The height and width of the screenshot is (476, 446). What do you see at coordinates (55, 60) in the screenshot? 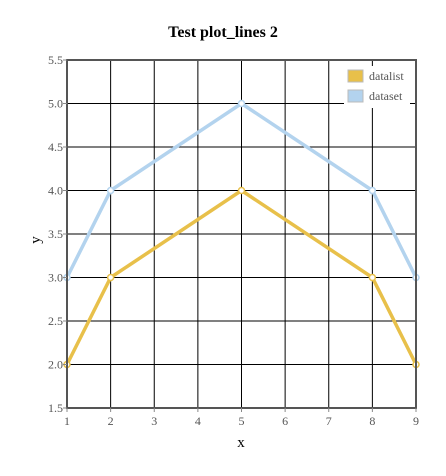
I see `y-tick-label: 5.5` at bounding box center [55, 60].